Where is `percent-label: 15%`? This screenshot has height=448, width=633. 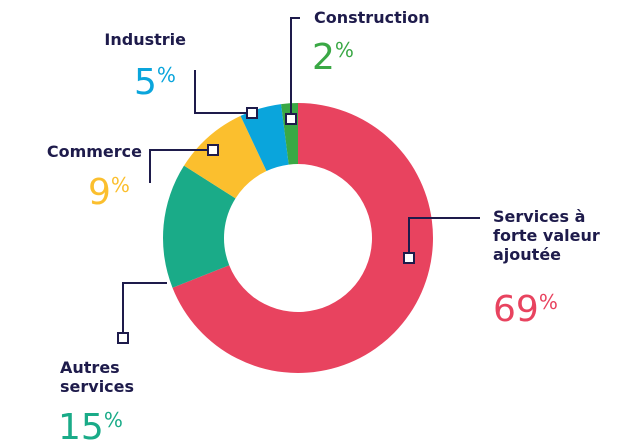 percent-label: 15% is located at coordinates (90, 424).